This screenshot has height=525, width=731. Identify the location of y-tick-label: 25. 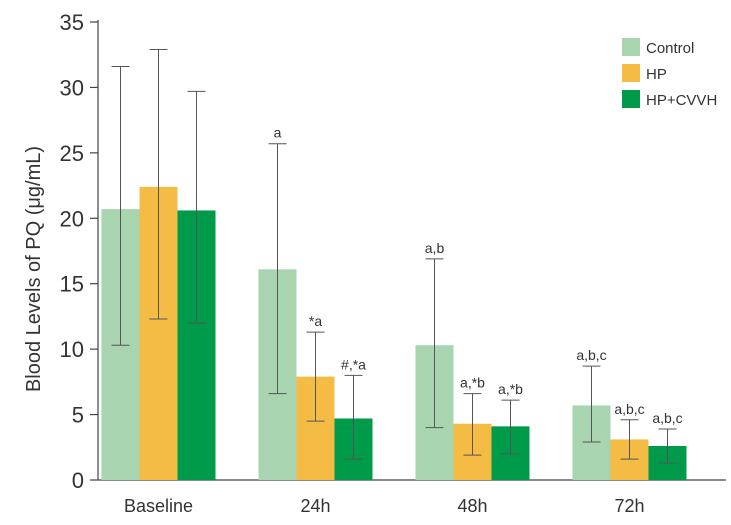
(72, 153).